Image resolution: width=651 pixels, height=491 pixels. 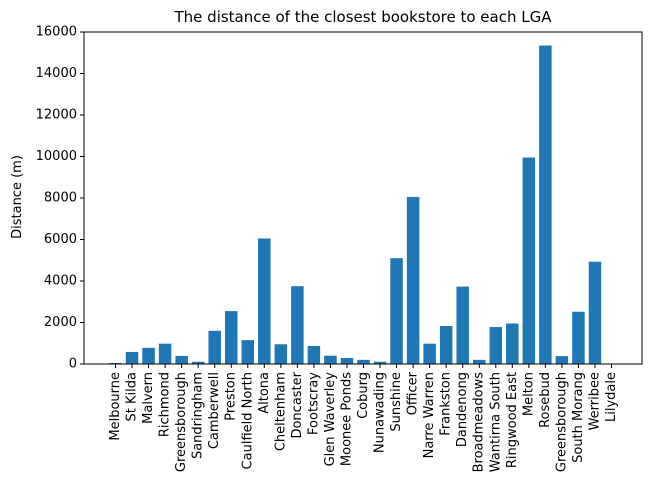 I want to click on x-tick-label: Footscray, so click(x=313, y=403).